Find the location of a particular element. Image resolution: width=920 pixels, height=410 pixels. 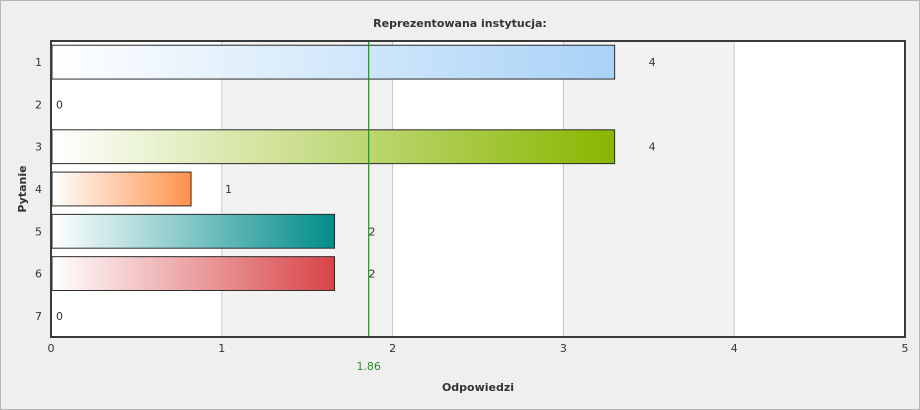

y-tick-label: 1 is located at coordinates (38, 62).